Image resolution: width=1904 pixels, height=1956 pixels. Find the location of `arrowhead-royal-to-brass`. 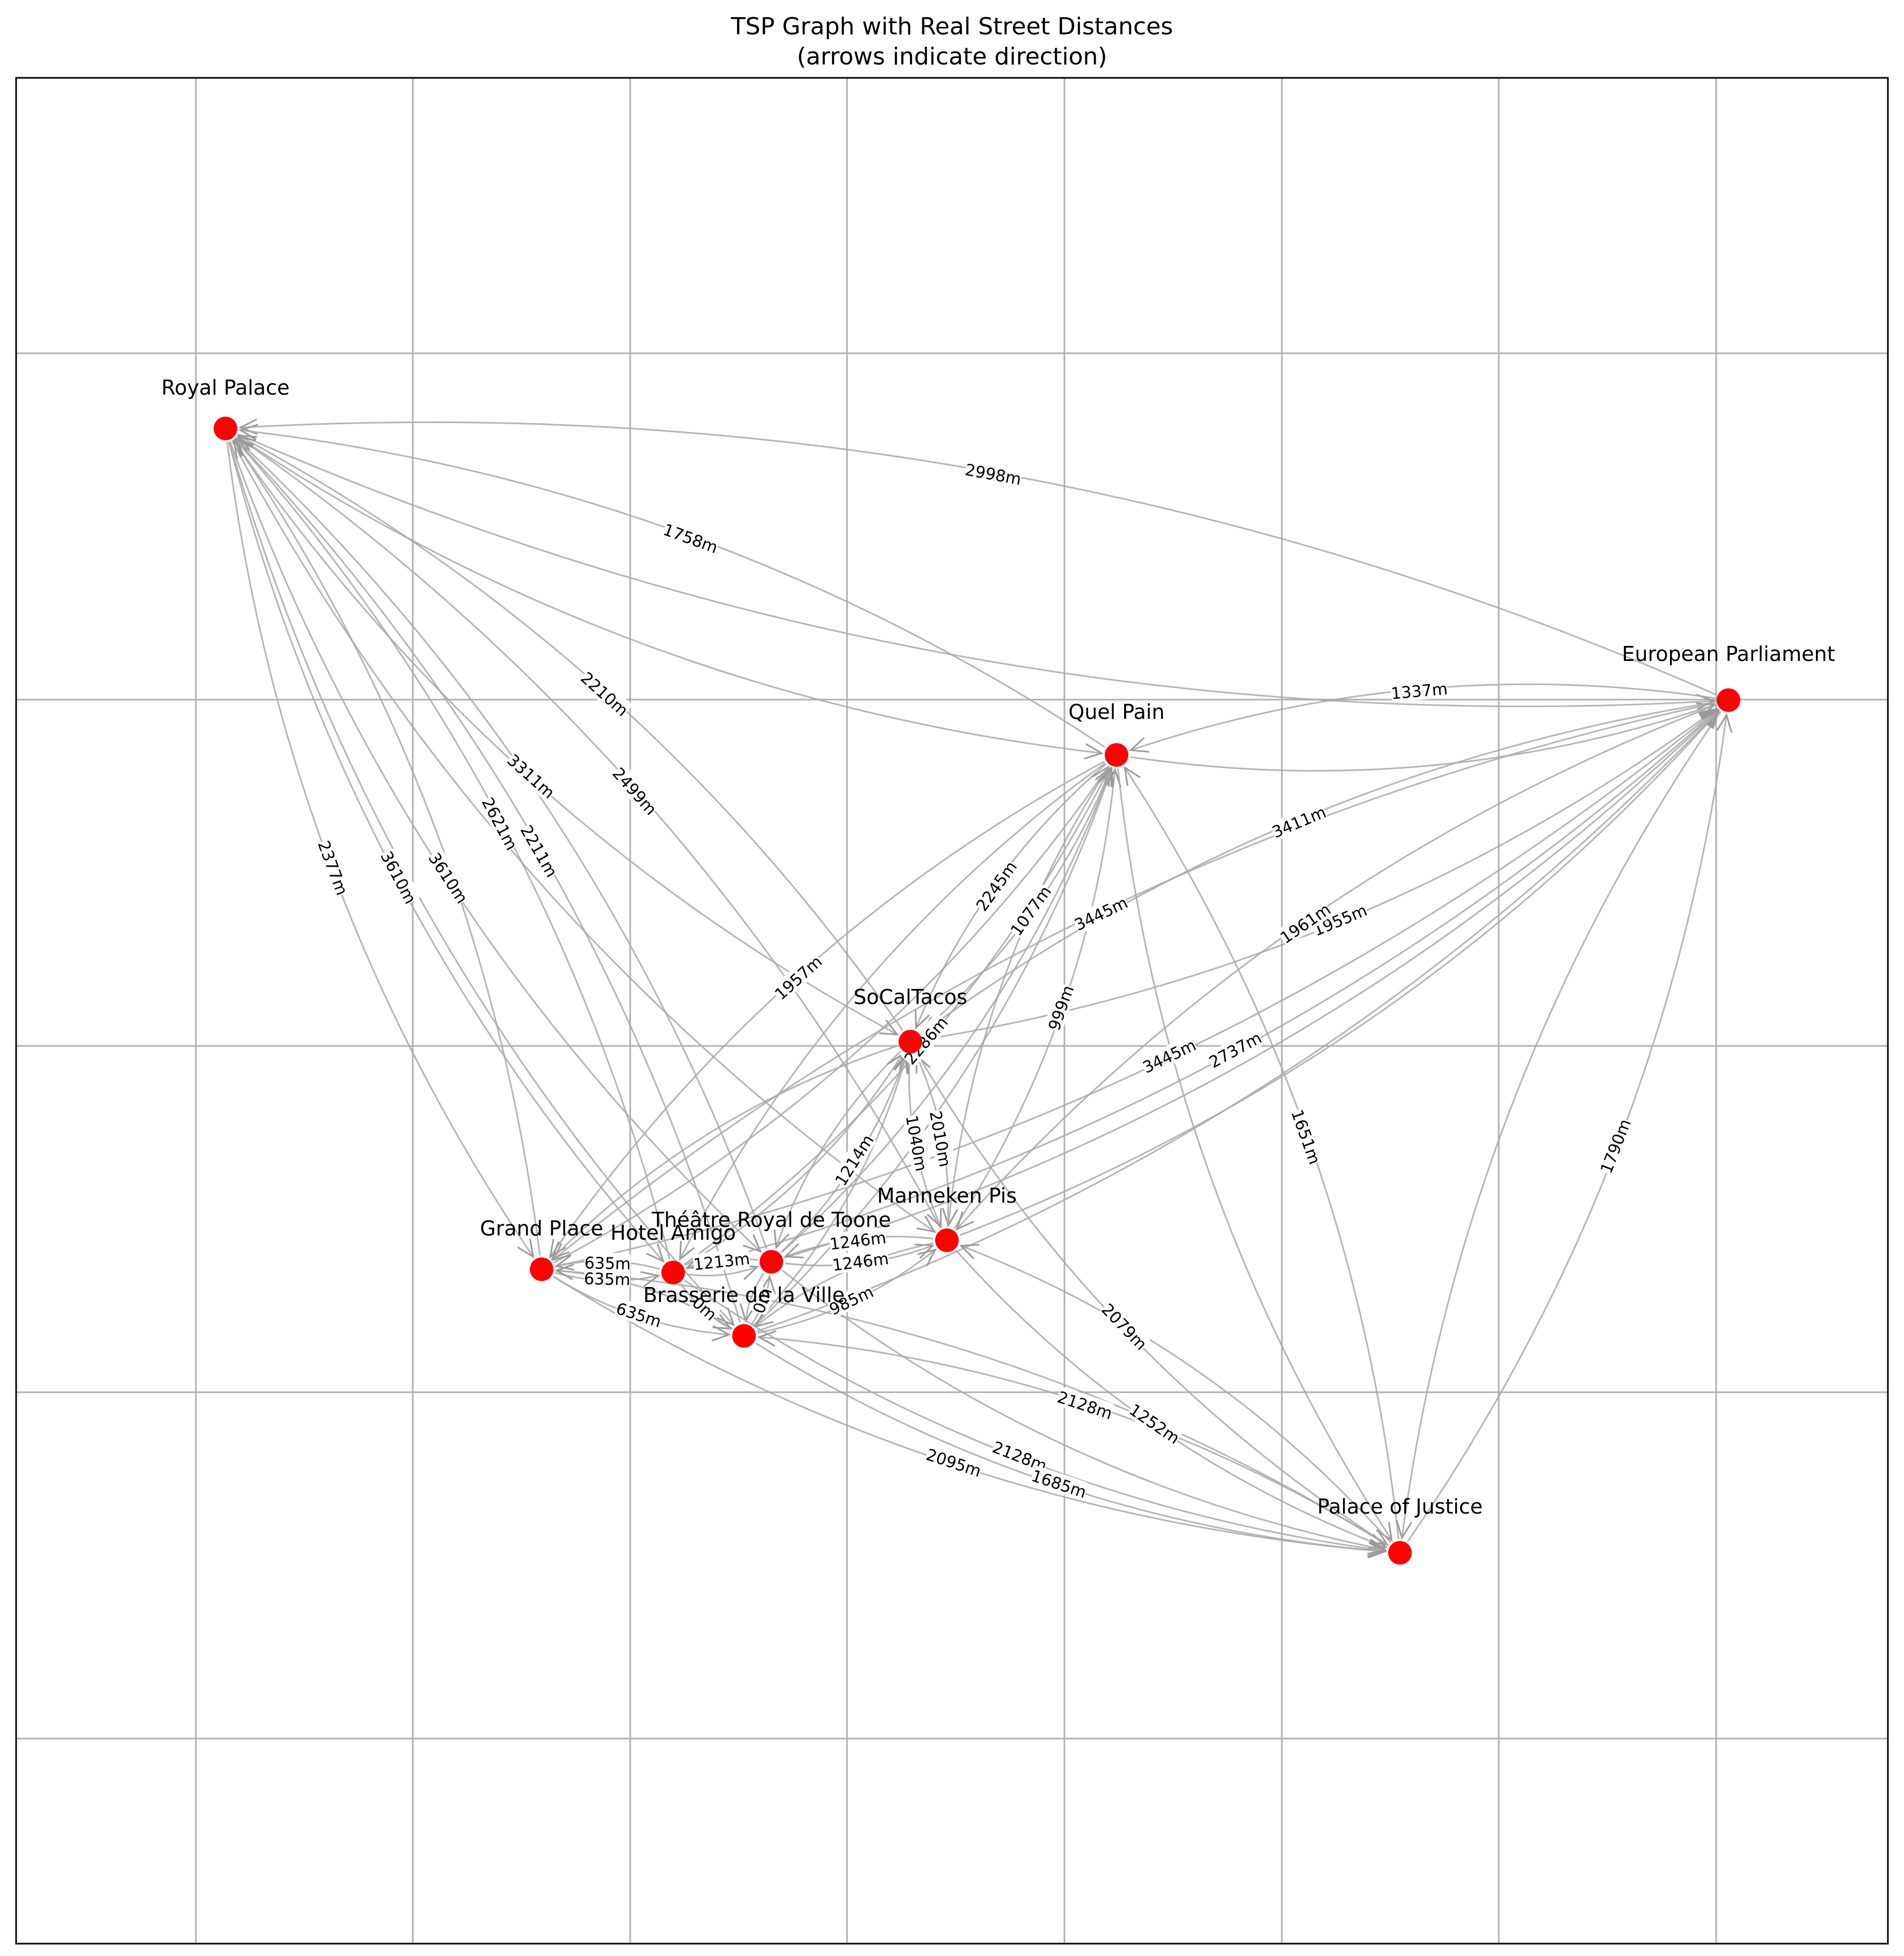

arrowhead-royal-to-brass is located at coordinates (726, 1317).